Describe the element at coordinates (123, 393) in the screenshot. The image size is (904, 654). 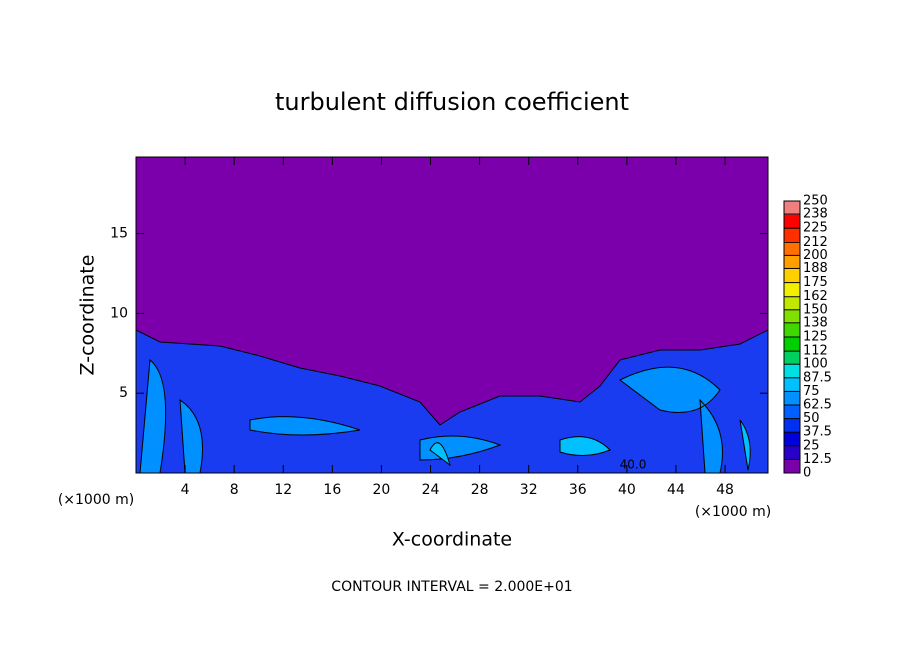
I see `y-tick-label: 5` at that location.